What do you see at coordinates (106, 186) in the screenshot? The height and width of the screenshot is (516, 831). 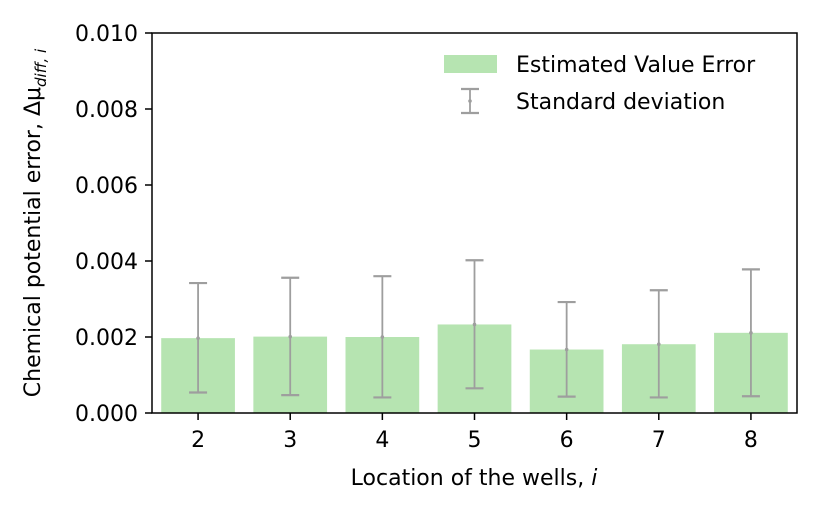 I see `y-tick-label: 0.006` at bounding box center [106, 186].